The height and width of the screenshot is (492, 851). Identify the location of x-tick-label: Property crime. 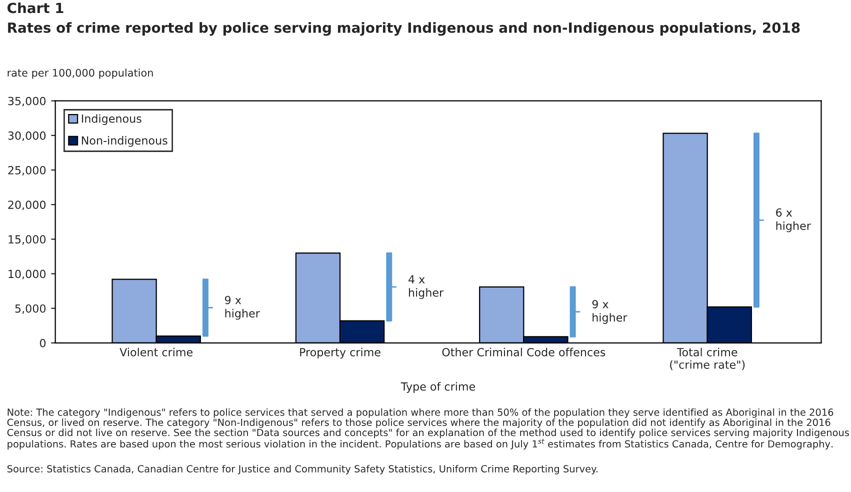
(340, 353).